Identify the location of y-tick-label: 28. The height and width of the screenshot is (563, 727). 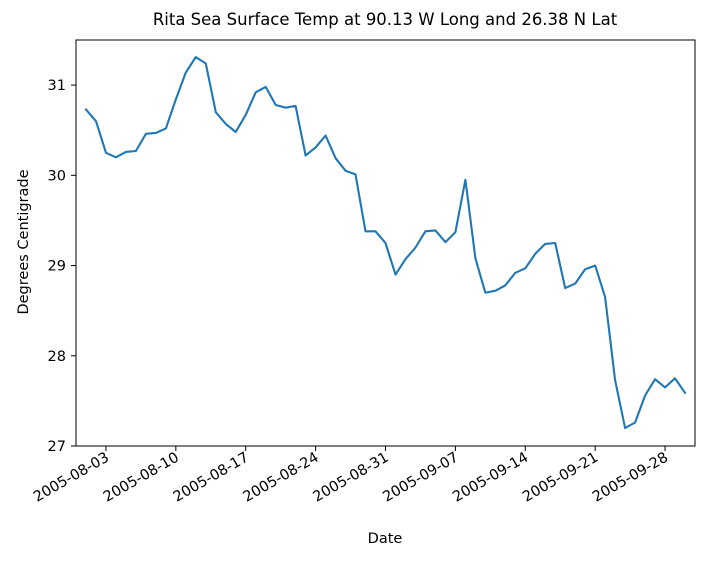
(57, 357).